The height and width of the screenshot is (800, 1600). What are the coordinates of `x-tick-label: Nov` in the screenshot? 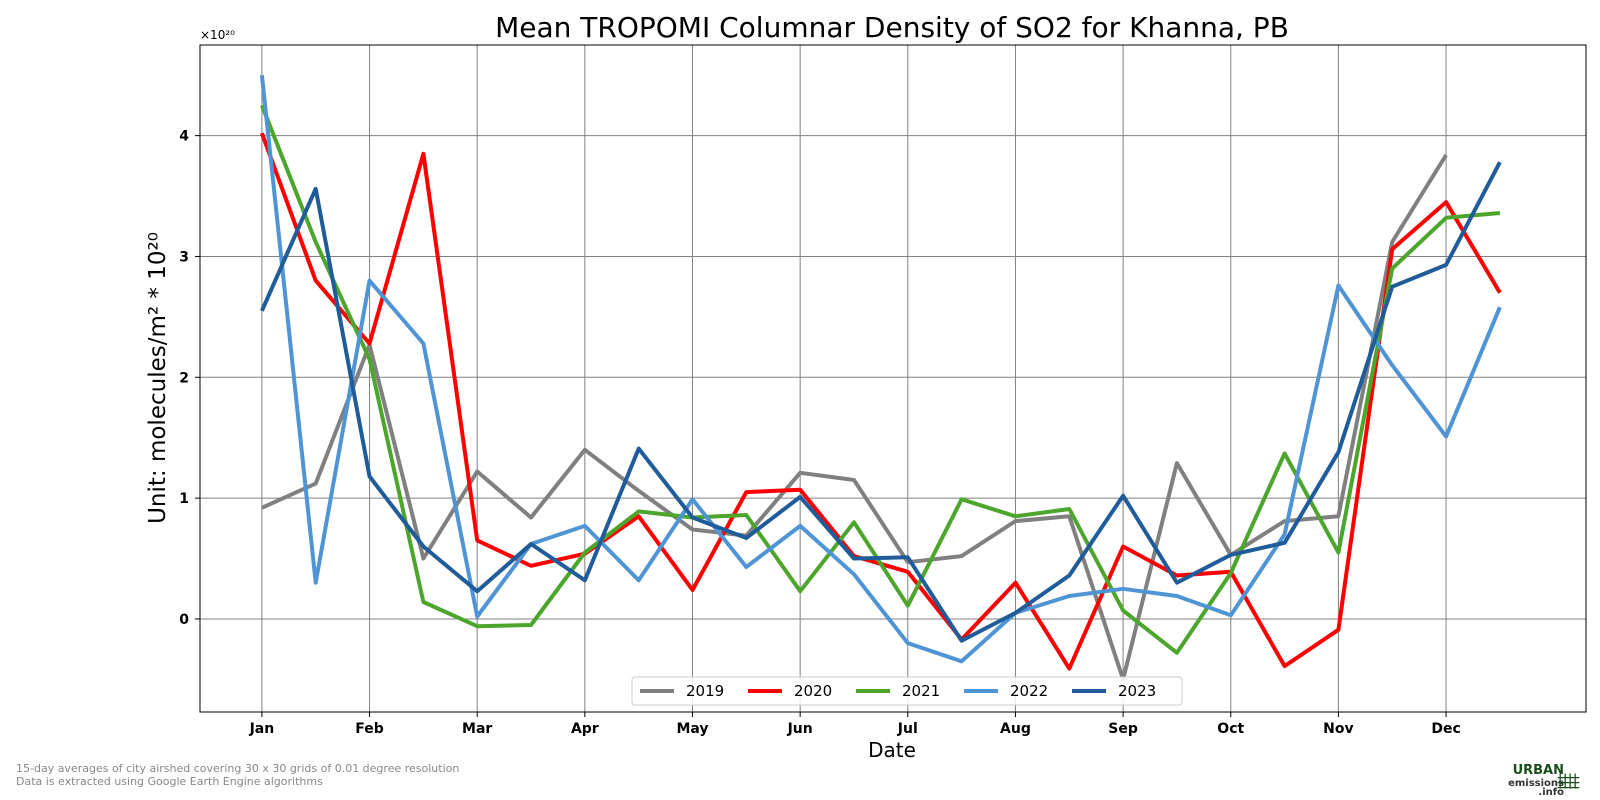 It's located at (1338, 729).